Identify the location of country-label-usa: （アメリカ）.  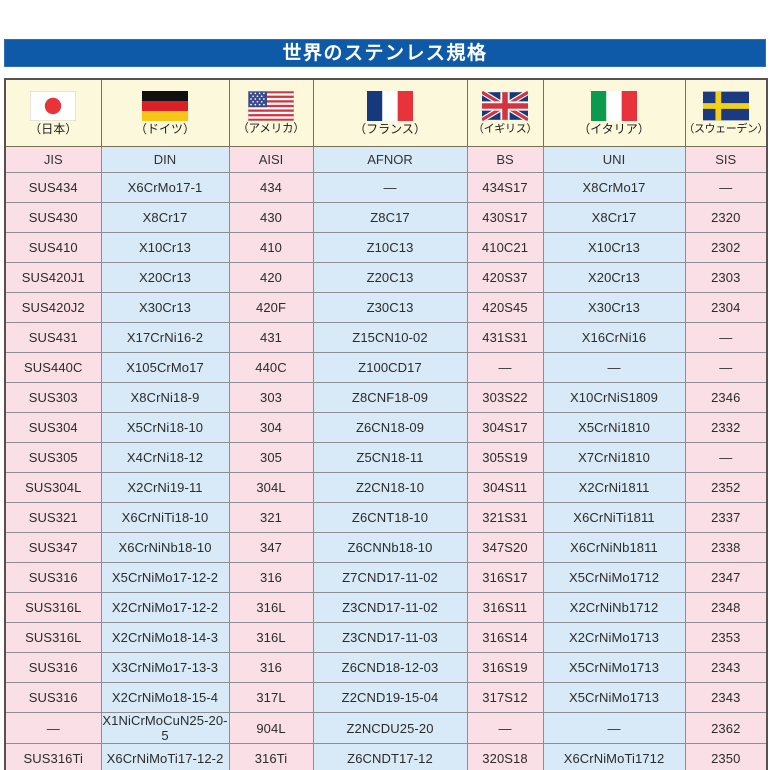
(271, 129).